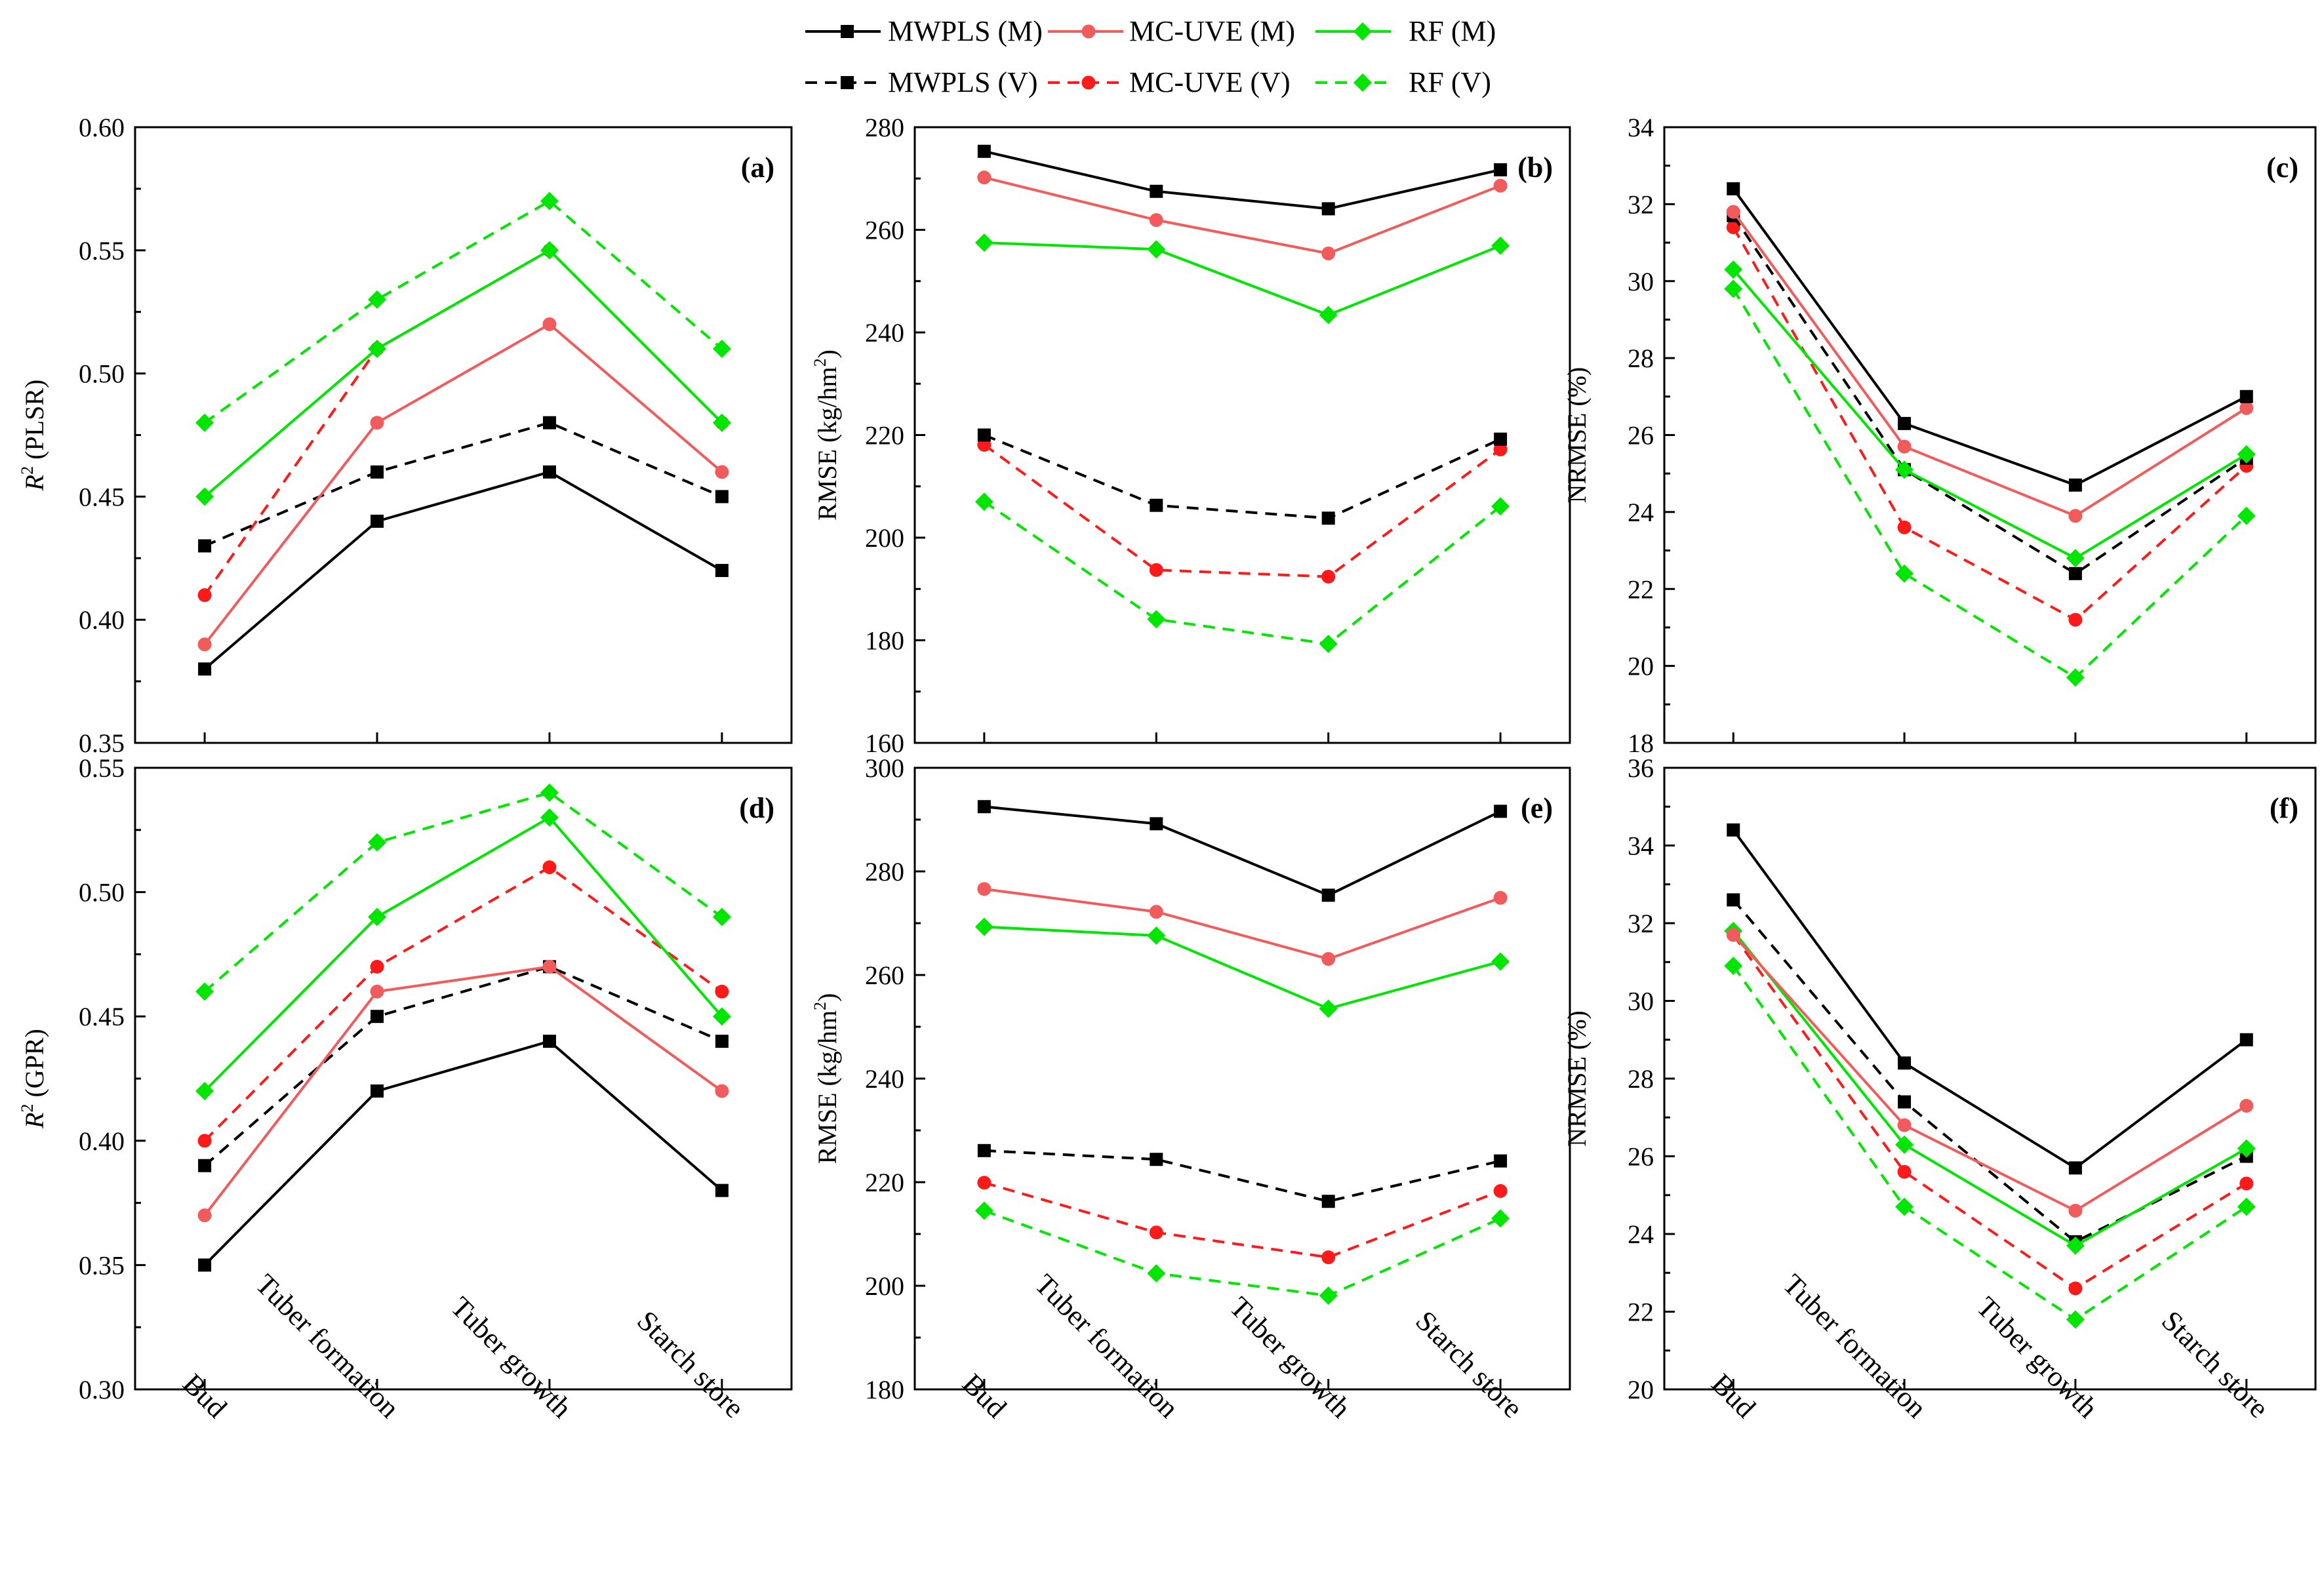  I want to click on y-tick-label: 0.40, so click(102, 620).